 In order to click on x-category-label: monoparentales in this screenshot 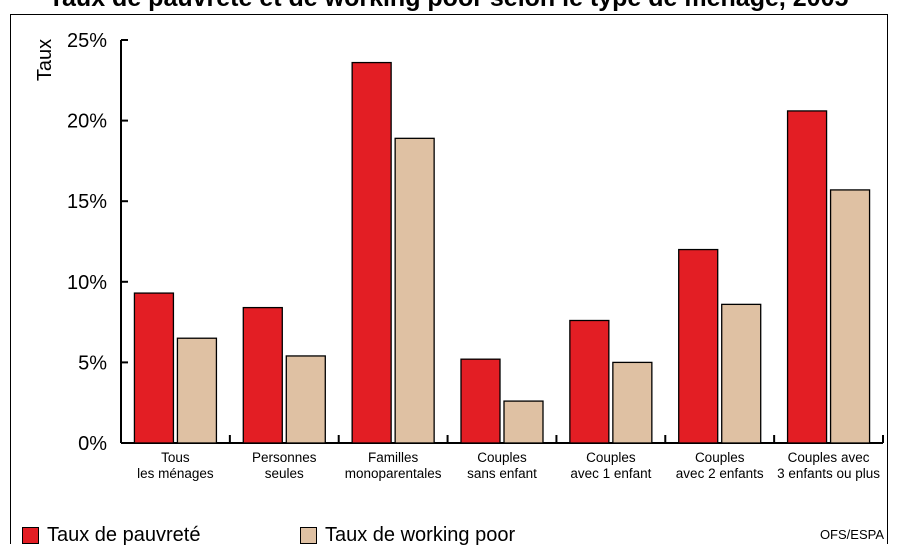, I will do `click(393, 473)`.